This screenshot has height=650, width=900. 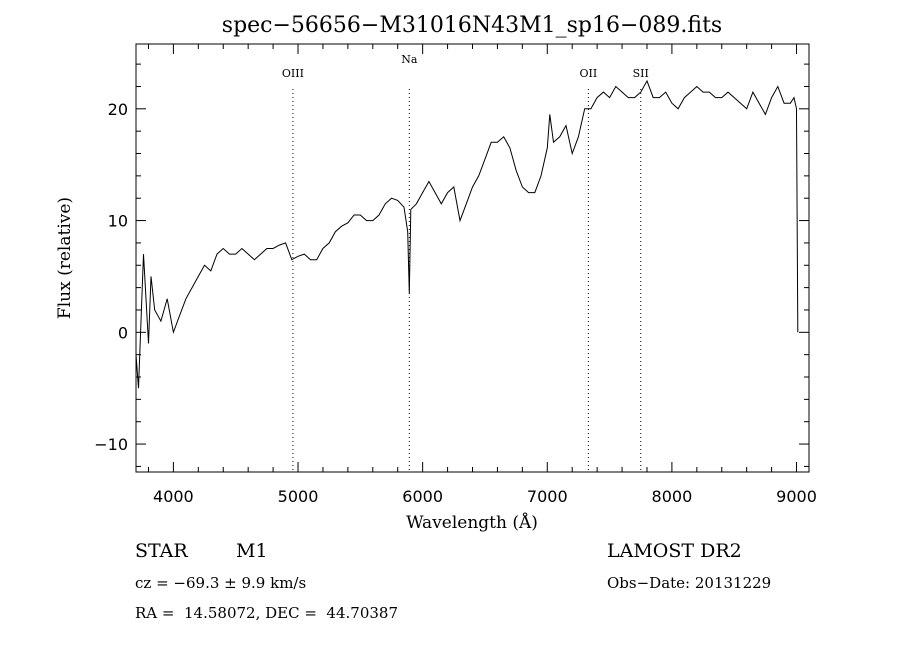 I want to click on radial-velocity: cz = −69.3 ± 9.9 km/s, so click(x=221, y=583).